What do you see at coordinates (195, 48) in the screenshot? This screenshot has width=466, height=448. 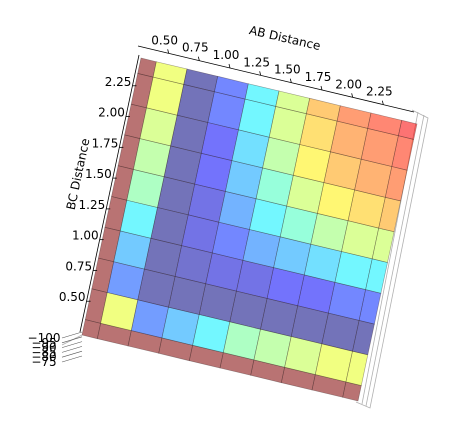 I see `x-tick-label: 0.75` at bounding box center [195, 48].